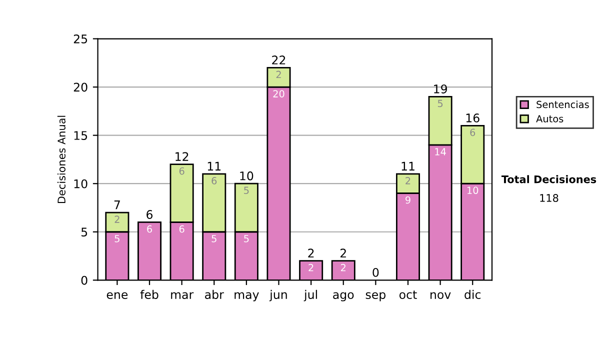  I want to click on x-tick-label: ago, so click(343, 297).